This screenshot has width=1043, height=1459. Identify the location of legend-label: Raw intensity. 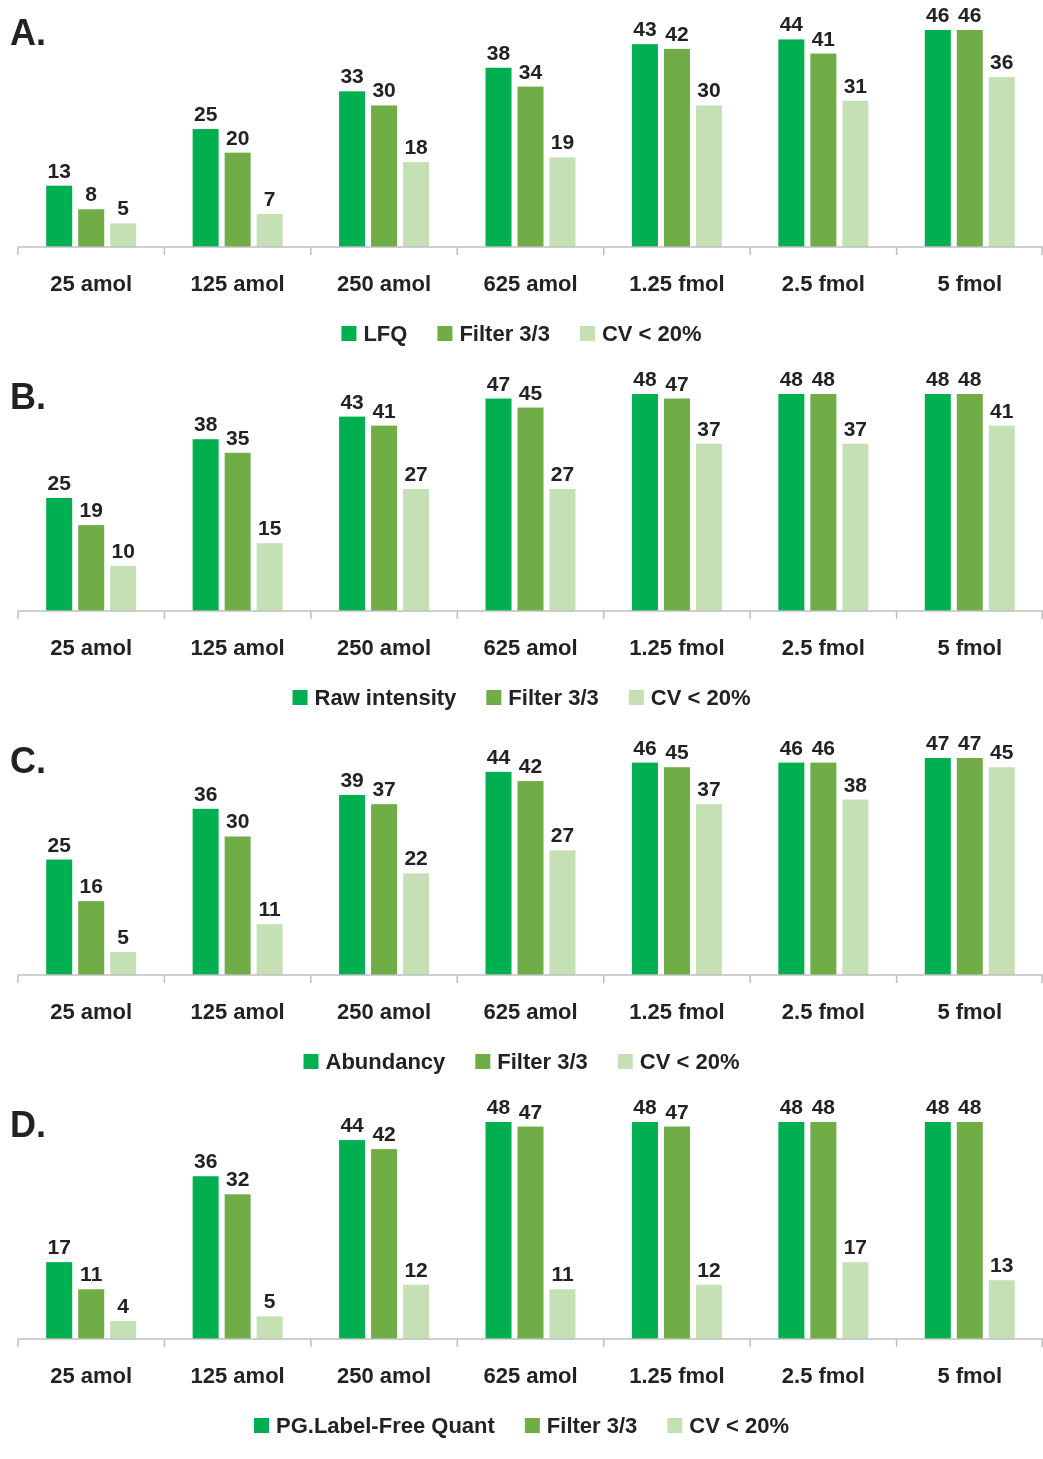
(386, 697).